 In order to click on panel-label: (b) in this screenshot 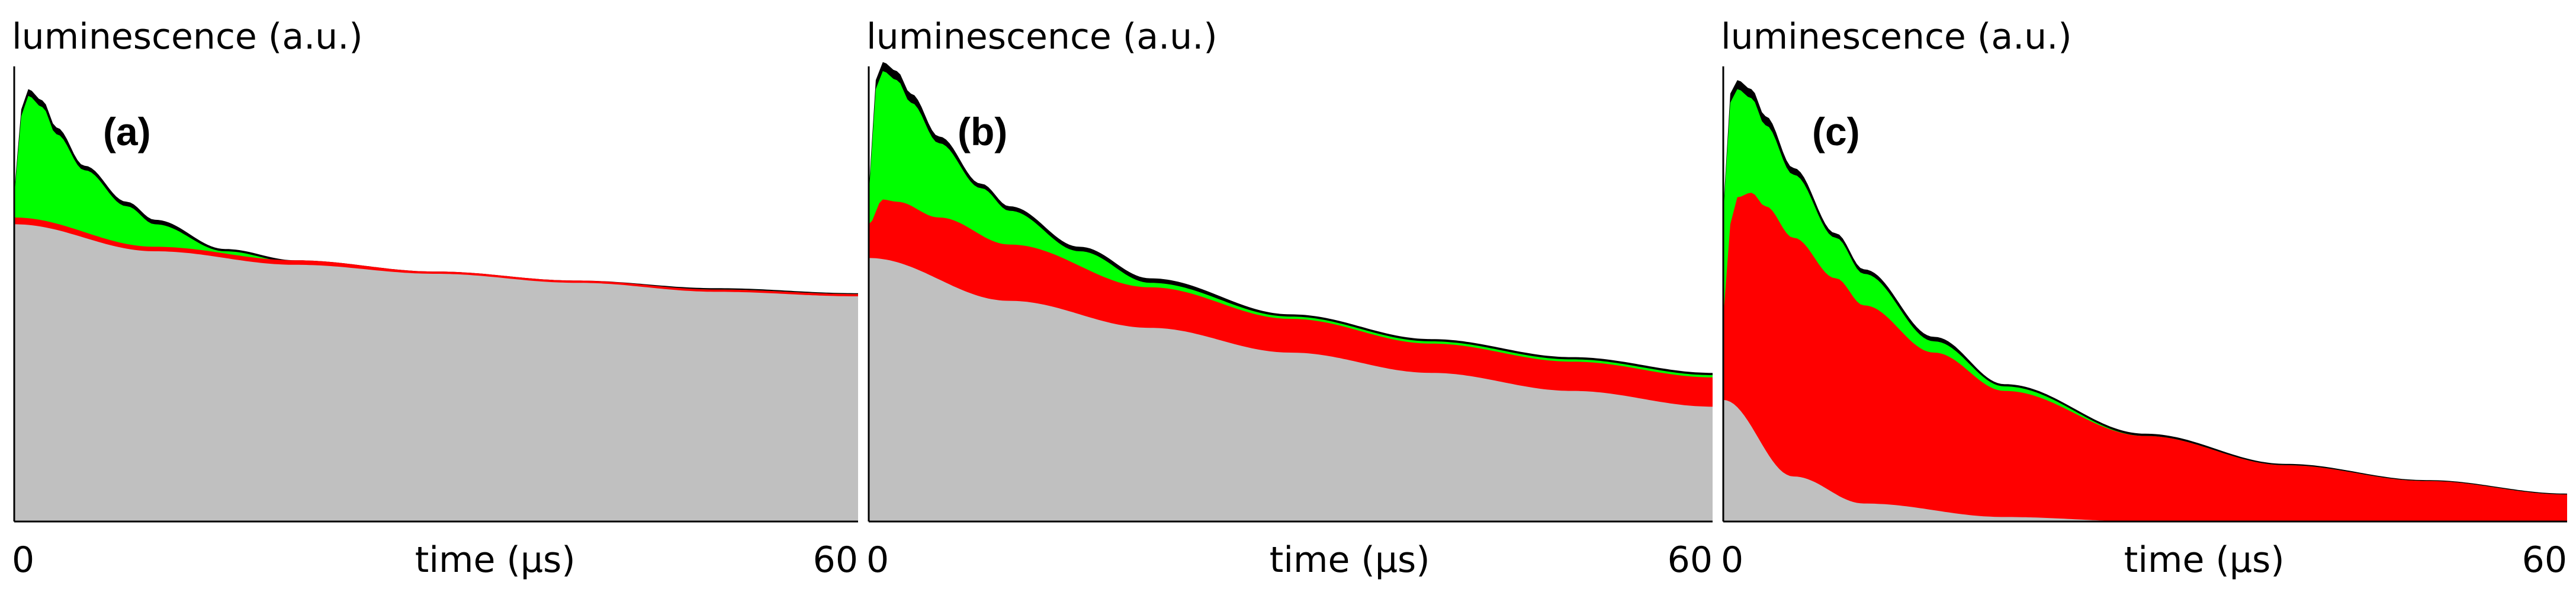, I will do `click(982, 131)`.